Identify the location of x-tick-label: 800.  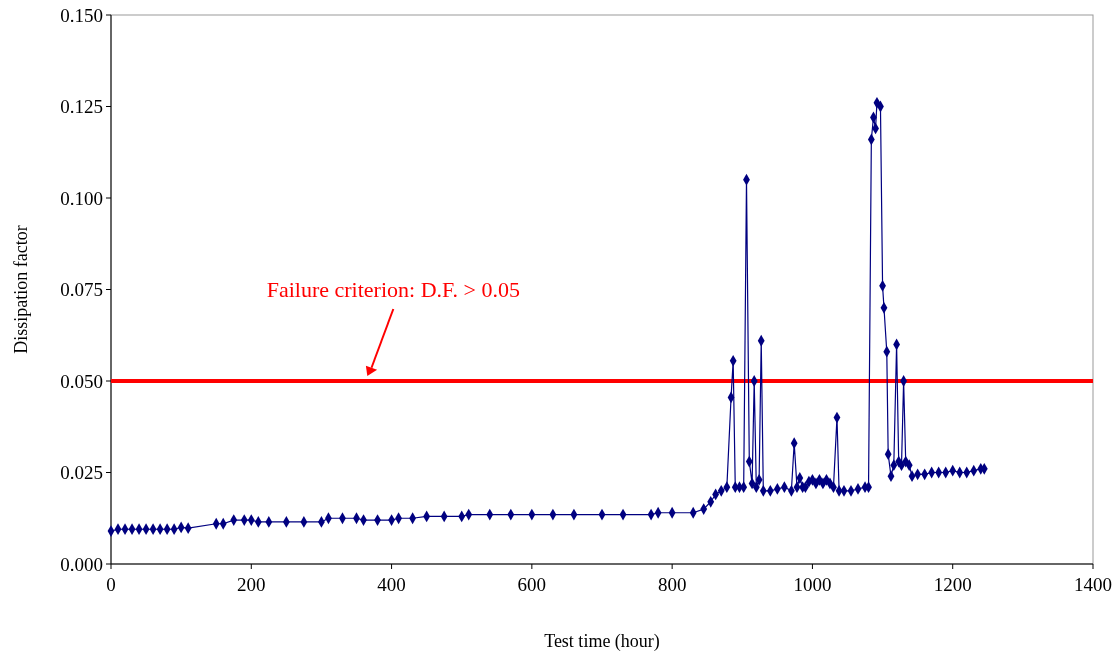
(672, 584).